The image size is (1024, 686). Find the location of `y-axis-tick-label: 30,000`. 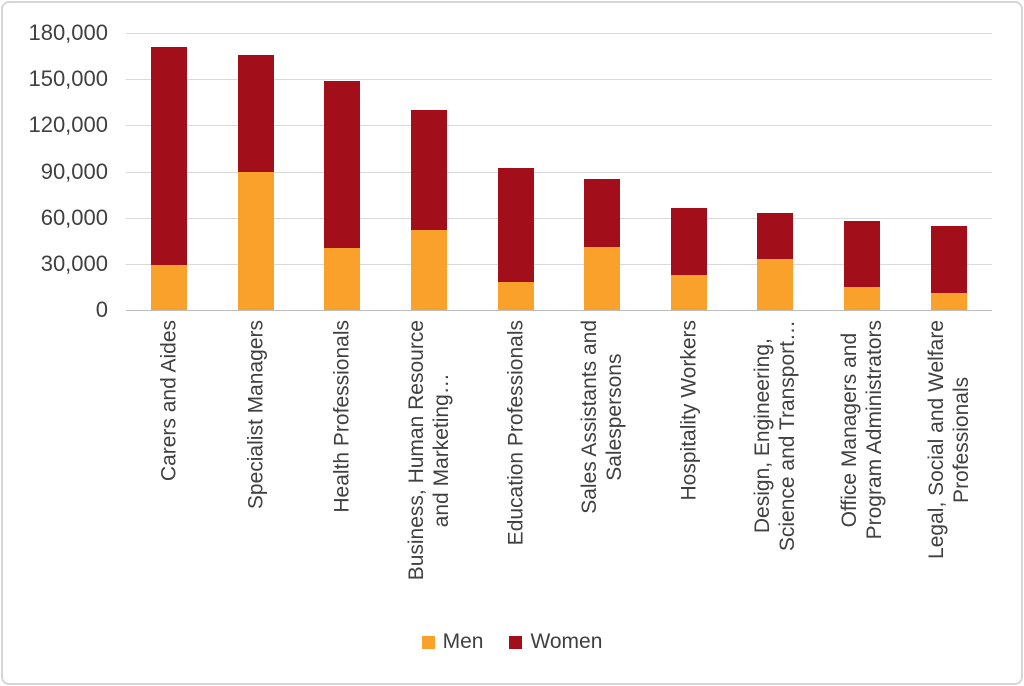

y-axis-tick-label: 30,000 is located at coordinates (74, 263).